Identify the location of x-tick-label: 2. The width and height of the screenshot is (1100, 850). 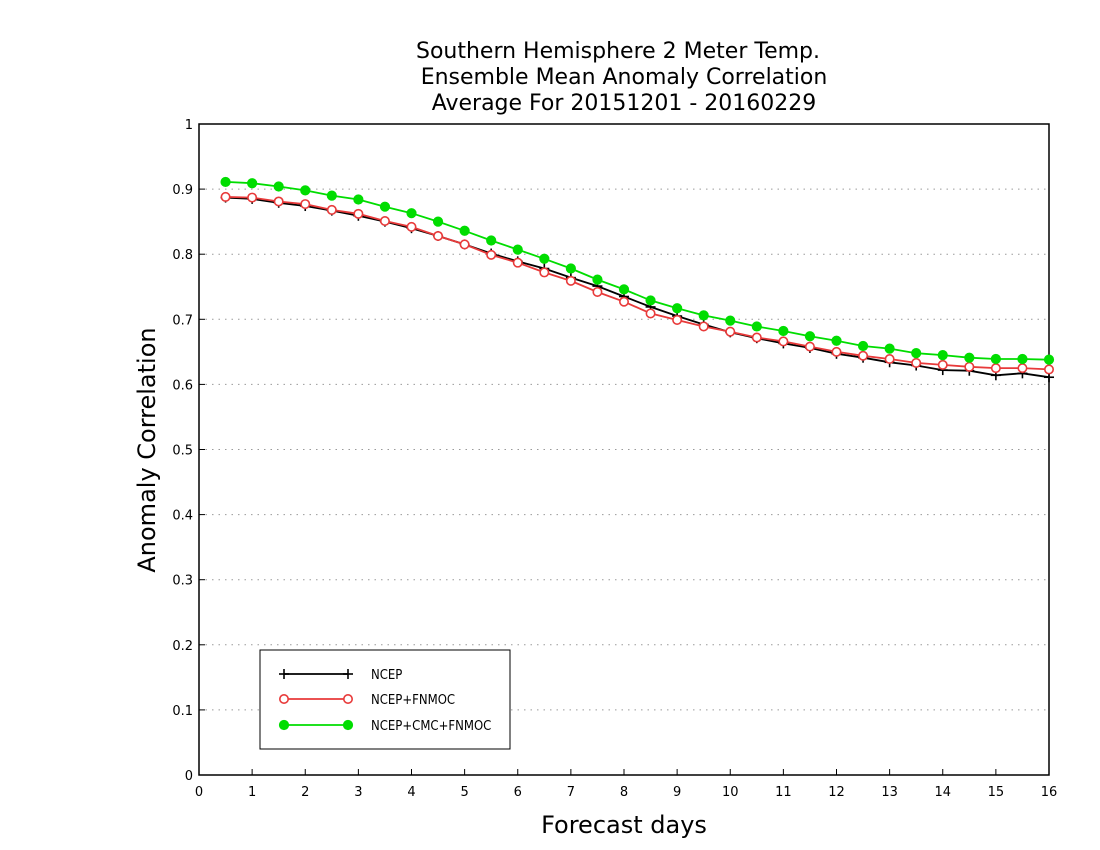
(305, 792).